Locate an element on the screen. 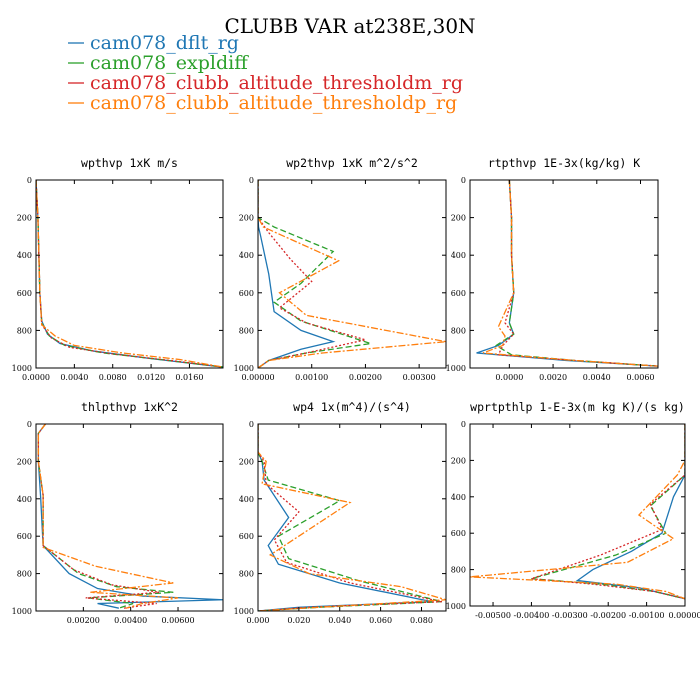 The height and width of the screenshot is (700, 700). x-tick-label: 0.060 is located at coordinates (380, 620).